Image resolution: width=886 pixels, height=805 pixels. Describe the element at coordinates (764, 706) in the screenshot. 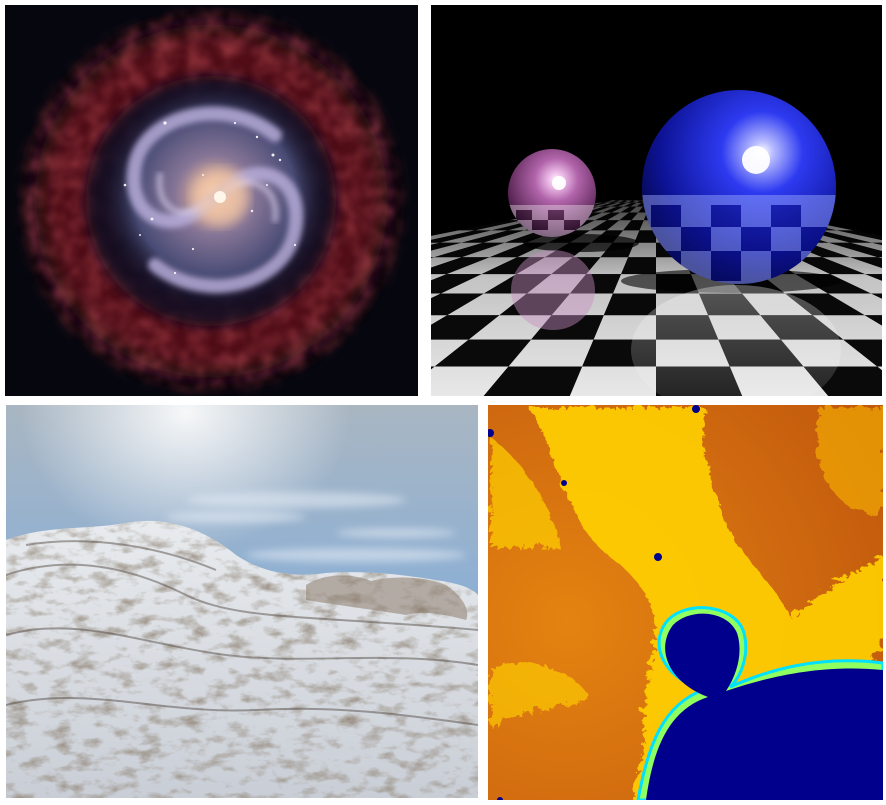

I see `mandelbrot-set` at that location.